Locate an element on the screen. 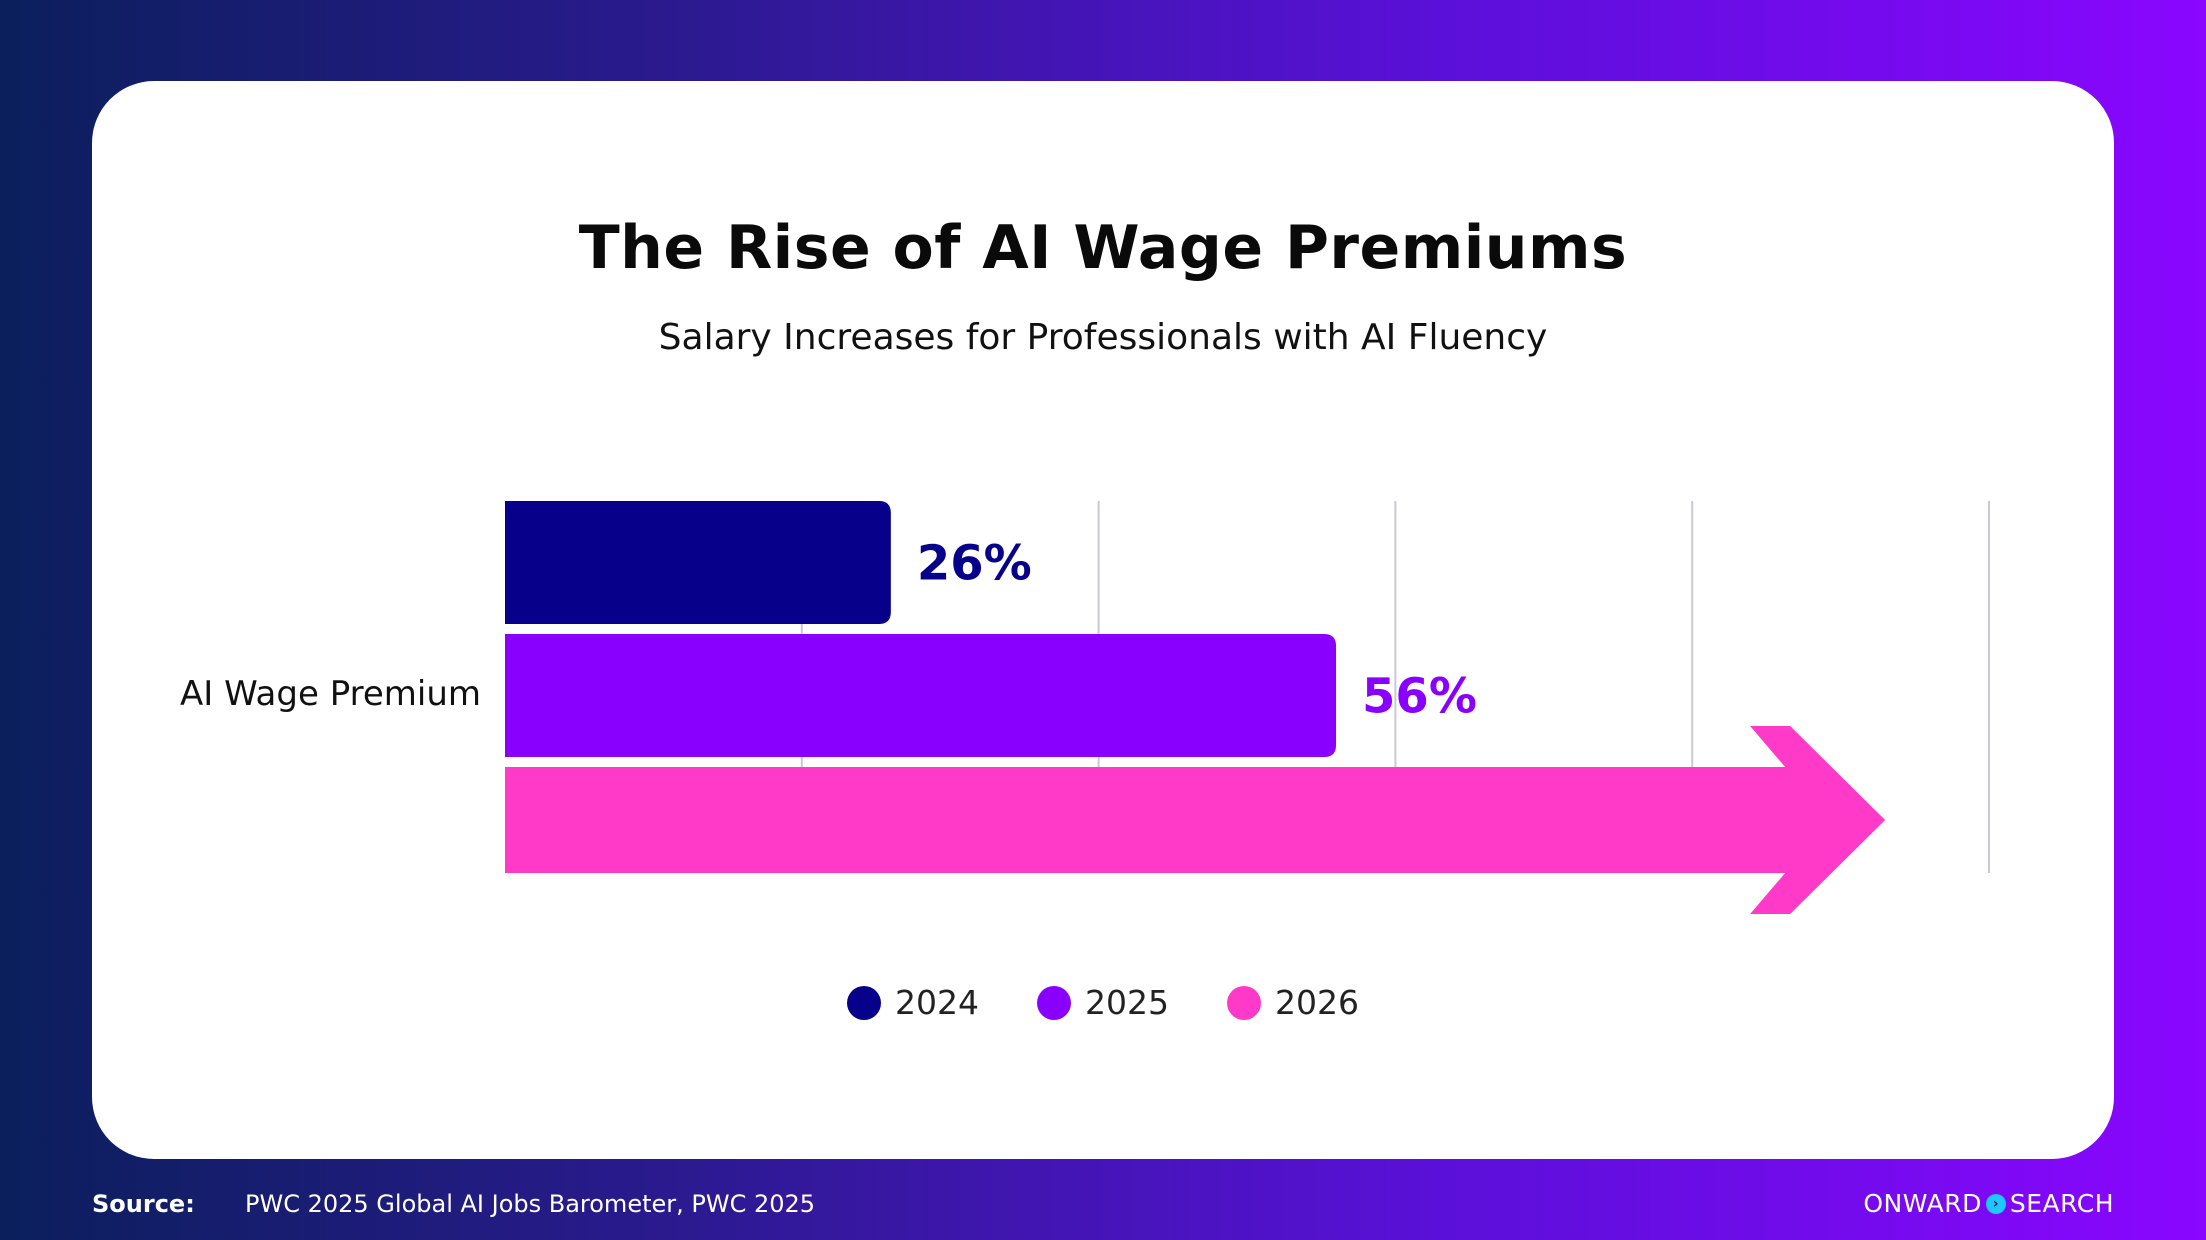 This screenshot has width=2206, height=1240. legend-item-2025: 2025 is located at coordinates (1103, 1002).